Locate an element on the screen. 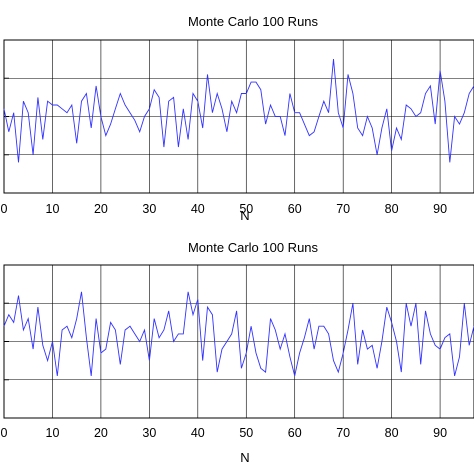  x-axis-label-top: N is located at coordinates (244, 215).